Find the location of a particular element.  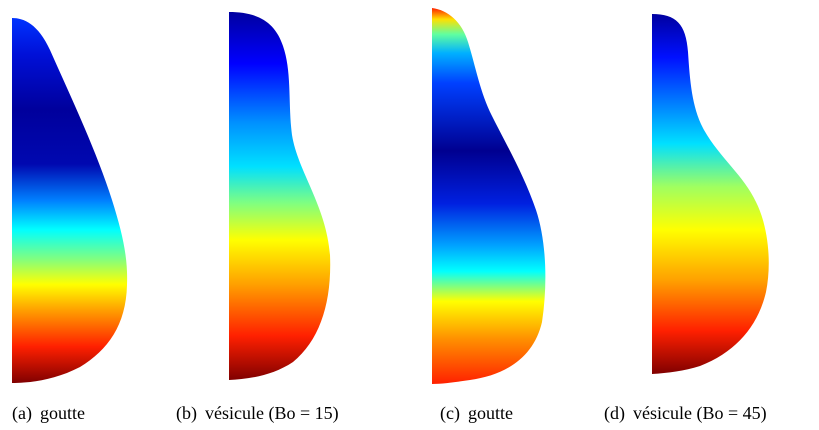

caption-d: (d) vésicule (Bo = 45) is located at coordinates (685, 413).